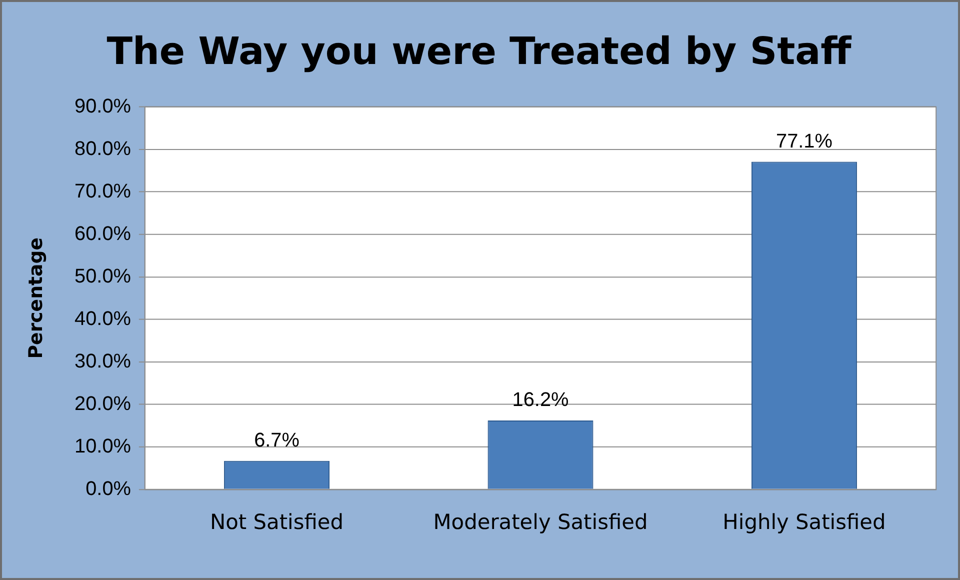 This screenshot has width=960, height=580. Describe the element at coordinates (479, 51) in the screenshot. I see `chart-title: The Way you were Treated by Staff` at that location.